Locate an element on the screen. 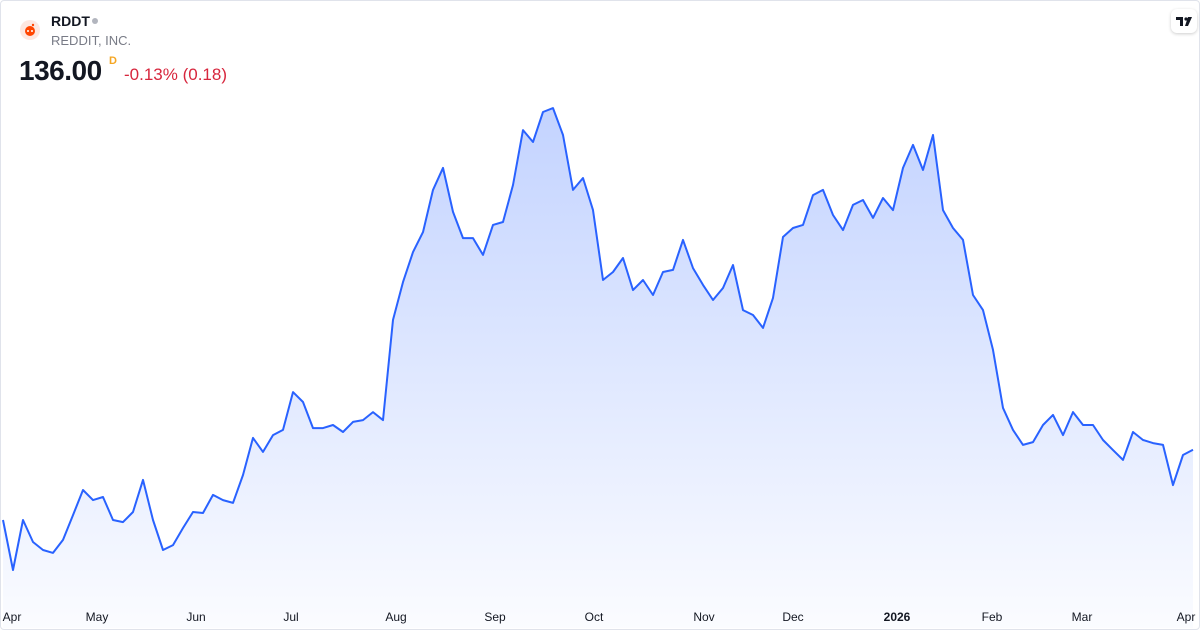 This screenshot has width=1200, height=630. logo-icon is located at coordinates (30, 29).